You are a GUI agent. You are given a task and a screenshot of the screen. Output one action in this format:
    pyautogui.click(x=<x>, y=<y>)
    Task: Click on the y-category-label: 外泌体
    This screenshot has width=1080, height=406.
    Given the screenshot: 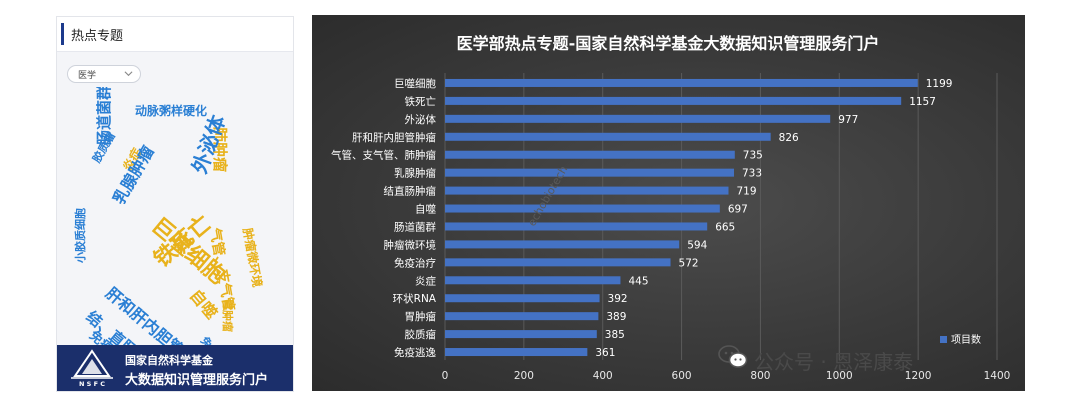 What is the action you would take?
    pyautogui.click(x=421, y=119)
    